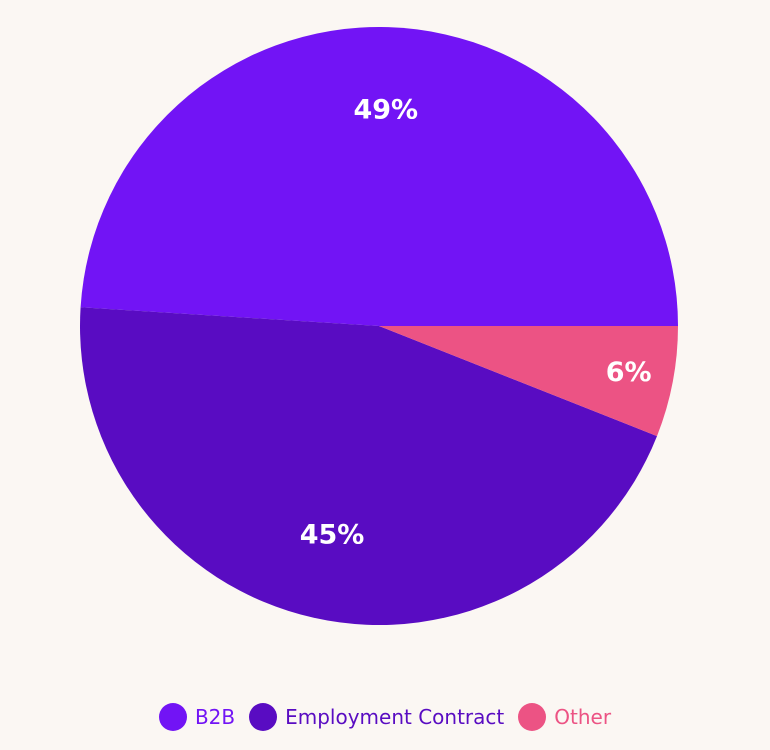 Image resolution: width=770 pixels, height=750 pixels. Describe the element at coordinates (395, 717) in the screenshot. I see `legend-label-employment-contract: Employment Contract` at that location.